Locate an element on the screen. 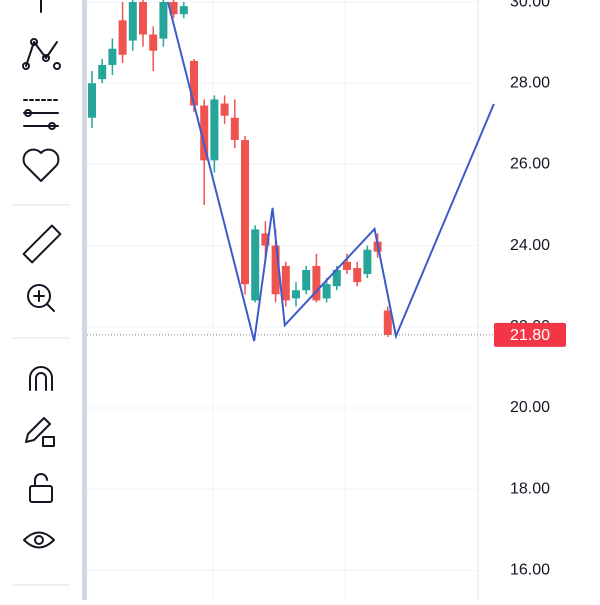 This screenshot has height=605, width=600. tool-zoom is located at coordinates (41, 298).